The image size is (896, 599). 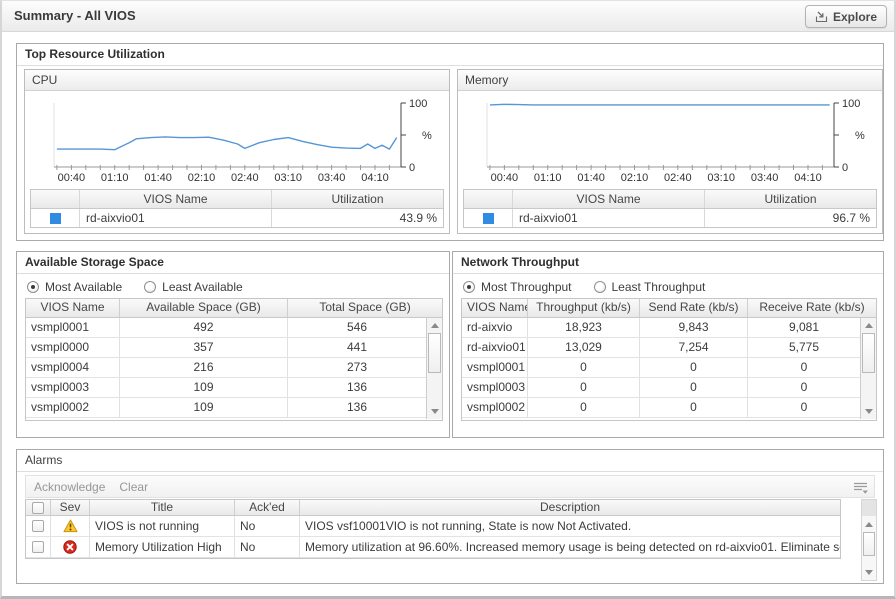 What do you see at coordinates (75, 15) in the screenshot?
I see `page-title: Summary - All VIOS` at bounding box center [75, 15].